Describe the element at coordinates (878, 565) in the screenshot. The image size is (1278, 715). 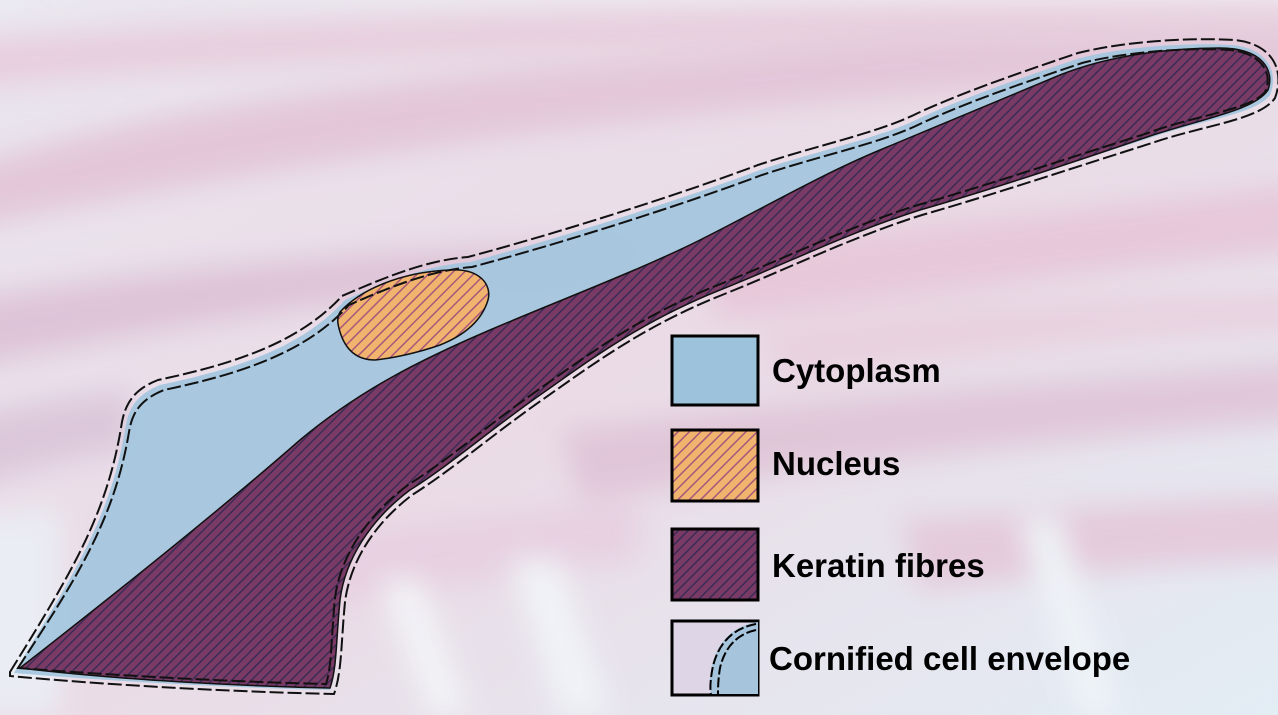
I see `legend-label-keratin: Keratin fibres` at that location.